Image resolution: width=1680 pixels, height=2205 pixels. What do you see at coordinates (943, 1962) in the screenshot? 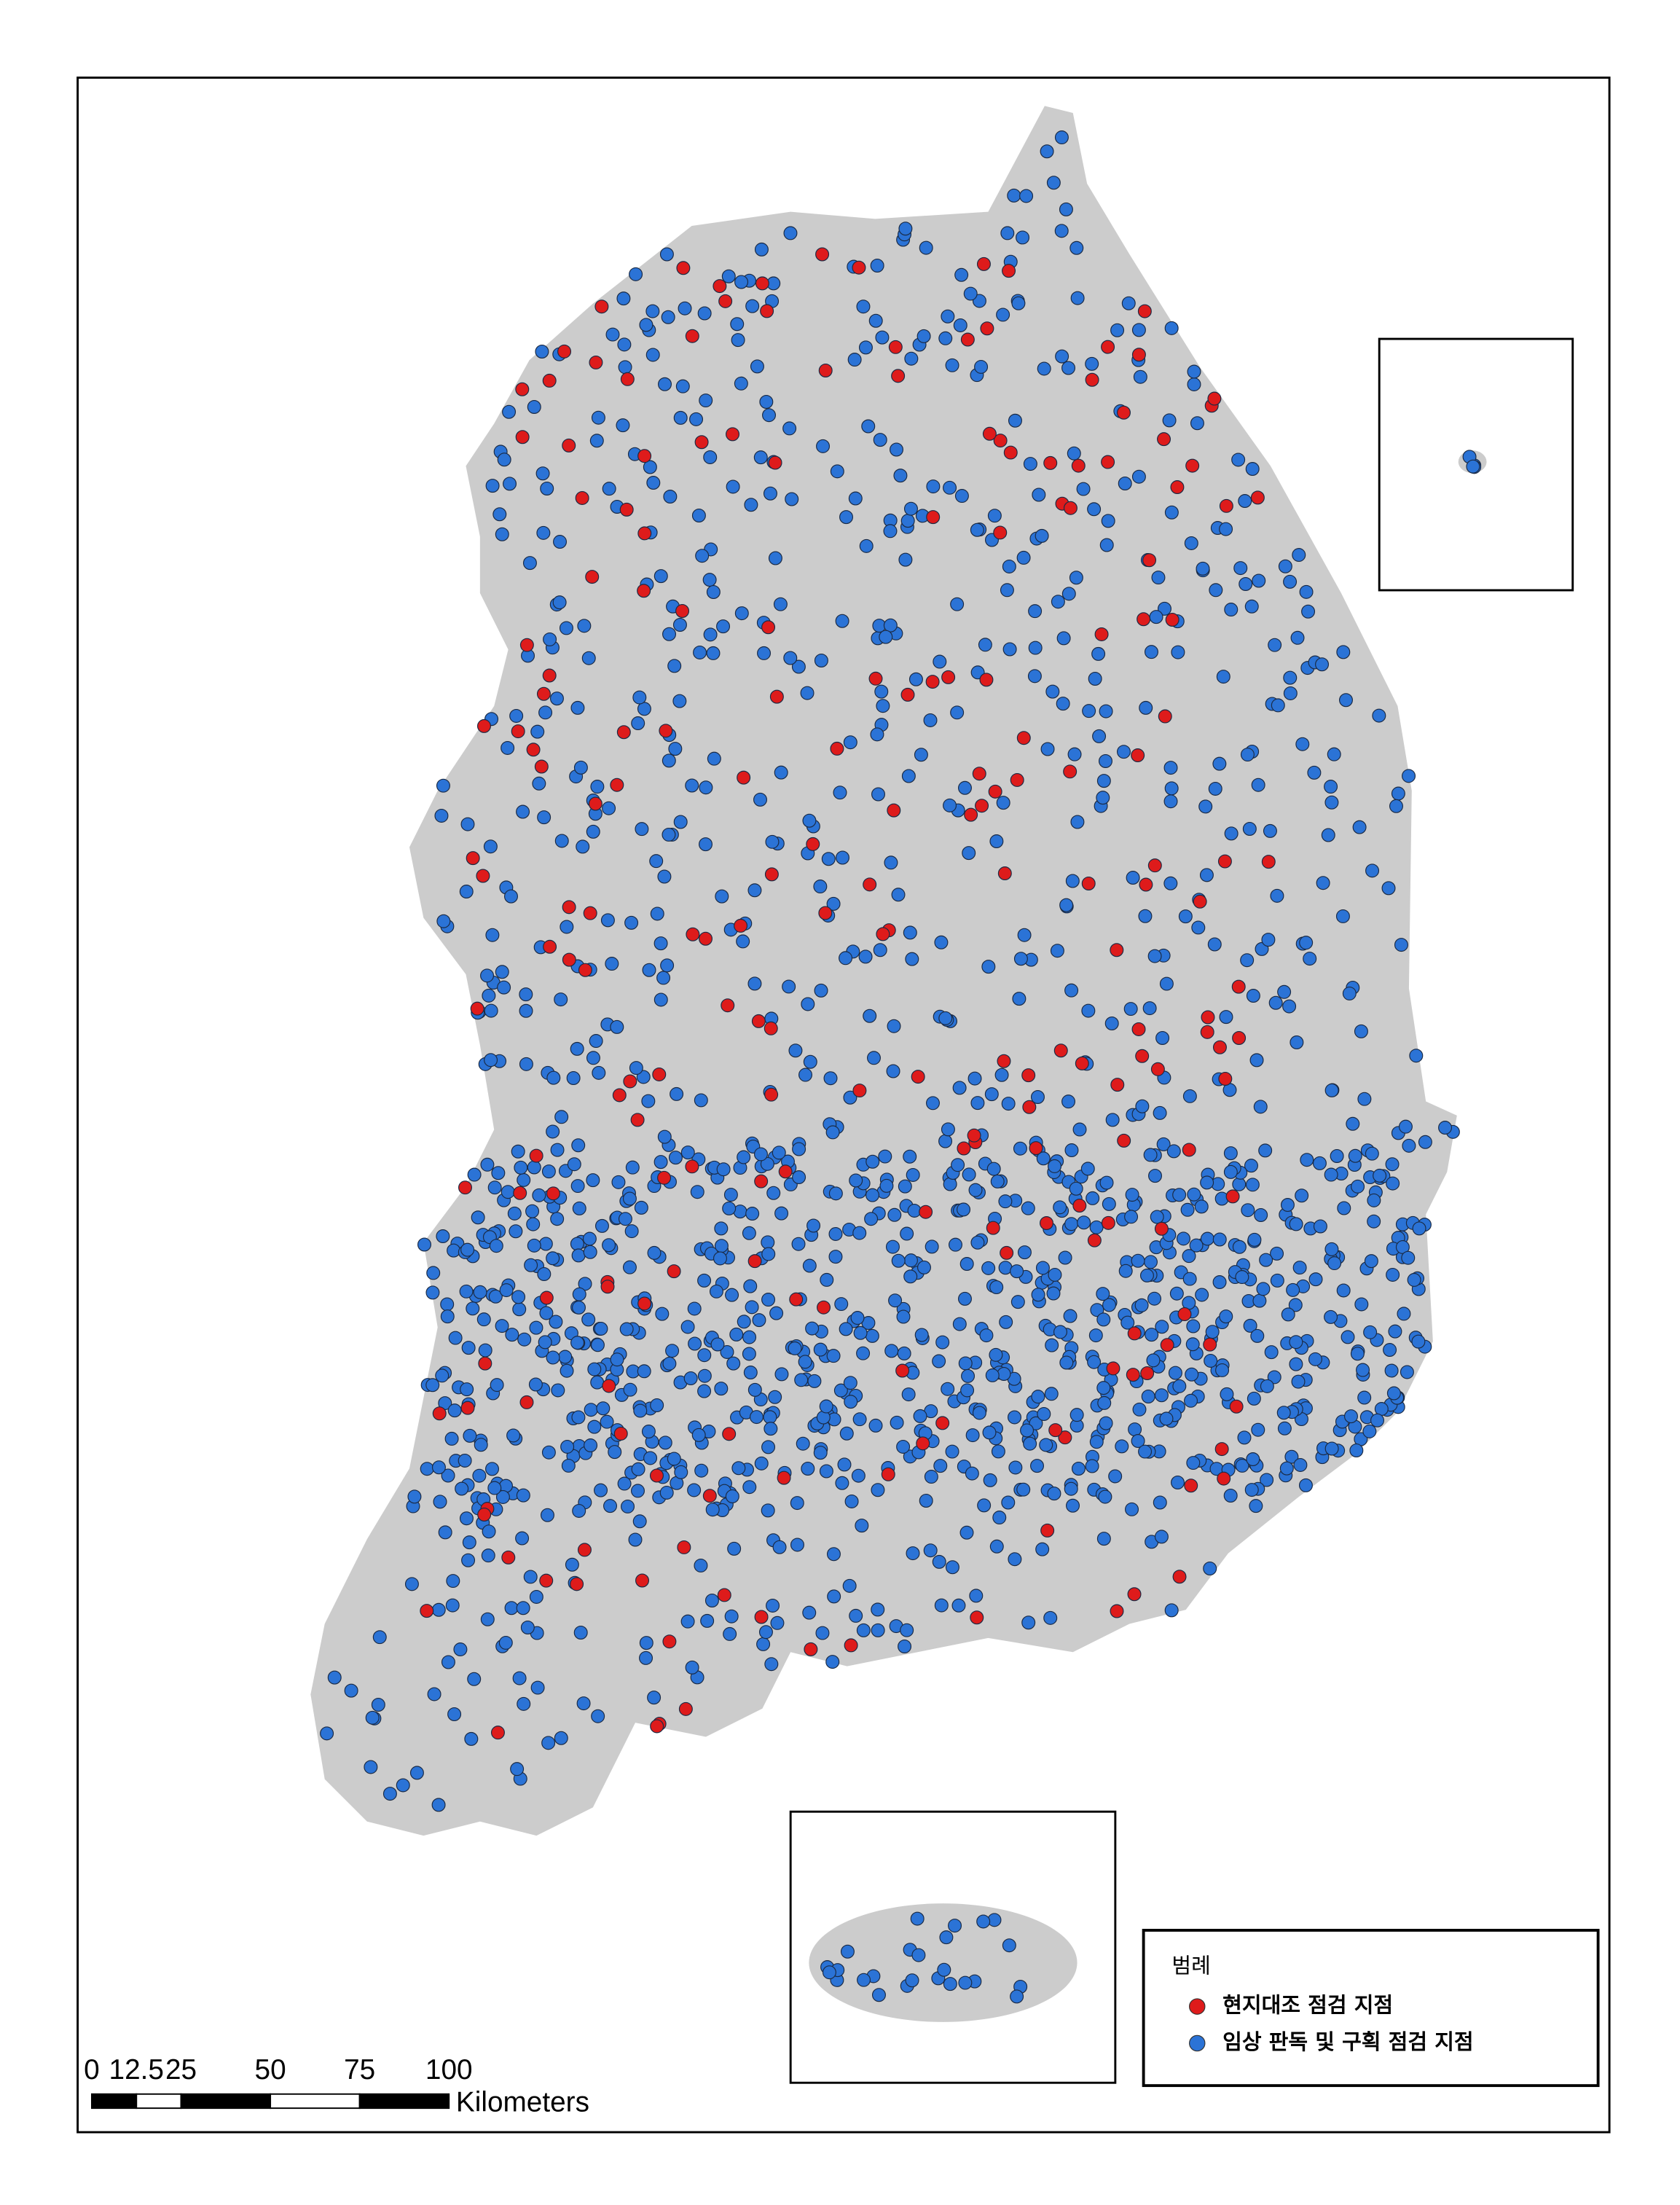
I see `jeju-island` at bounding box center [943, 1962].